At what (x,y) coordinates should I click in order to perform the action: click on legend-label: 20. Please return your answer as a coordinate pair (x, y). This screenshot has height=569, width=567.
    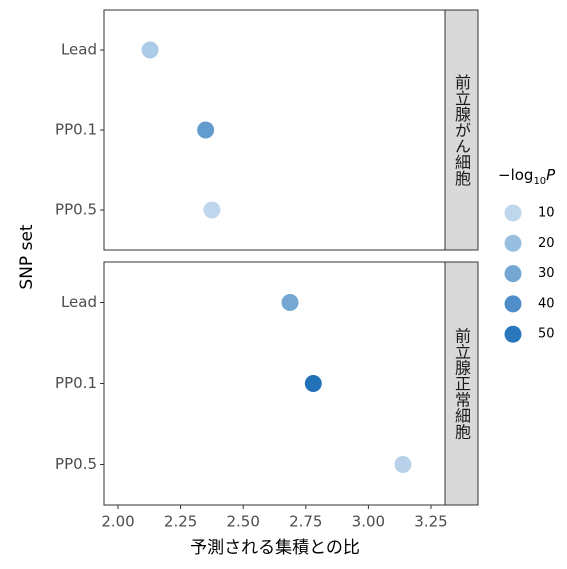
    Looking at the image, I should click on (546, 243).